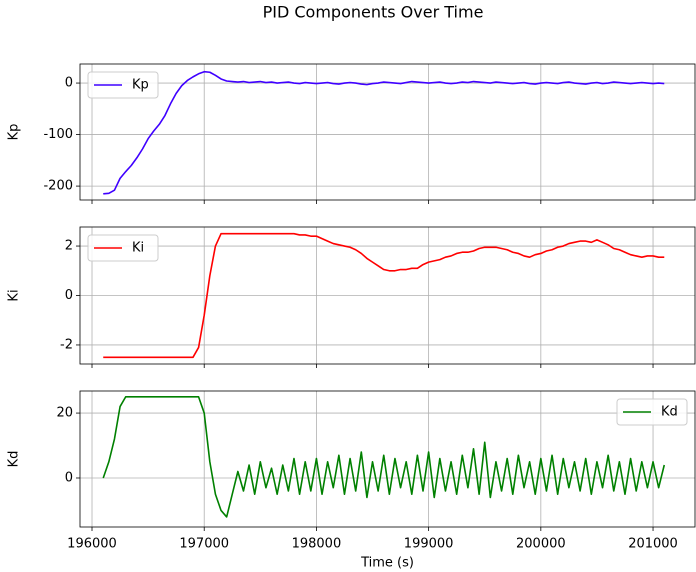 The height and width of the screenshot is (572, 696). I want to click on x-tick-label: 201000, so click(653, 544).